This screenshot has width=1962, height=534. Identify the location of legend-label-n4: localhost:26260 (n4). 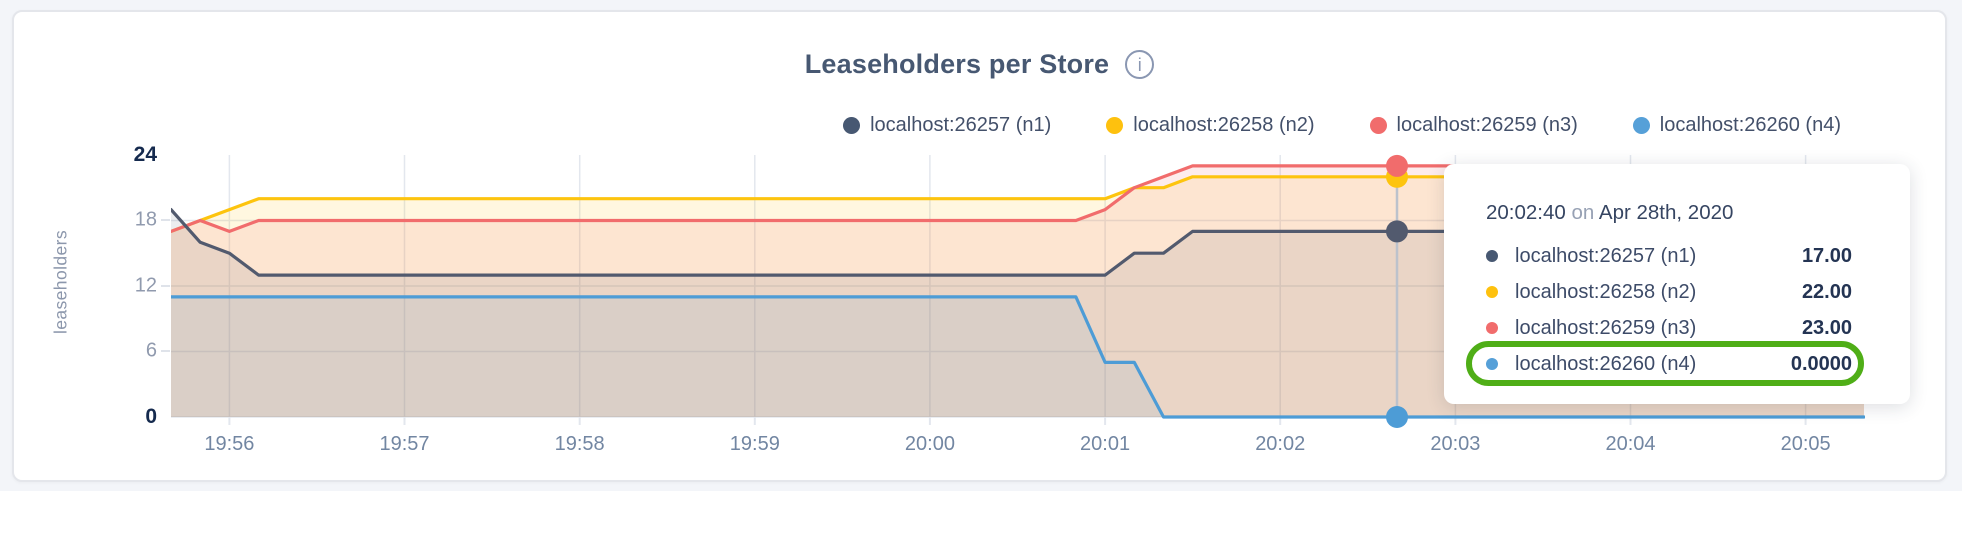
(1750, 124).